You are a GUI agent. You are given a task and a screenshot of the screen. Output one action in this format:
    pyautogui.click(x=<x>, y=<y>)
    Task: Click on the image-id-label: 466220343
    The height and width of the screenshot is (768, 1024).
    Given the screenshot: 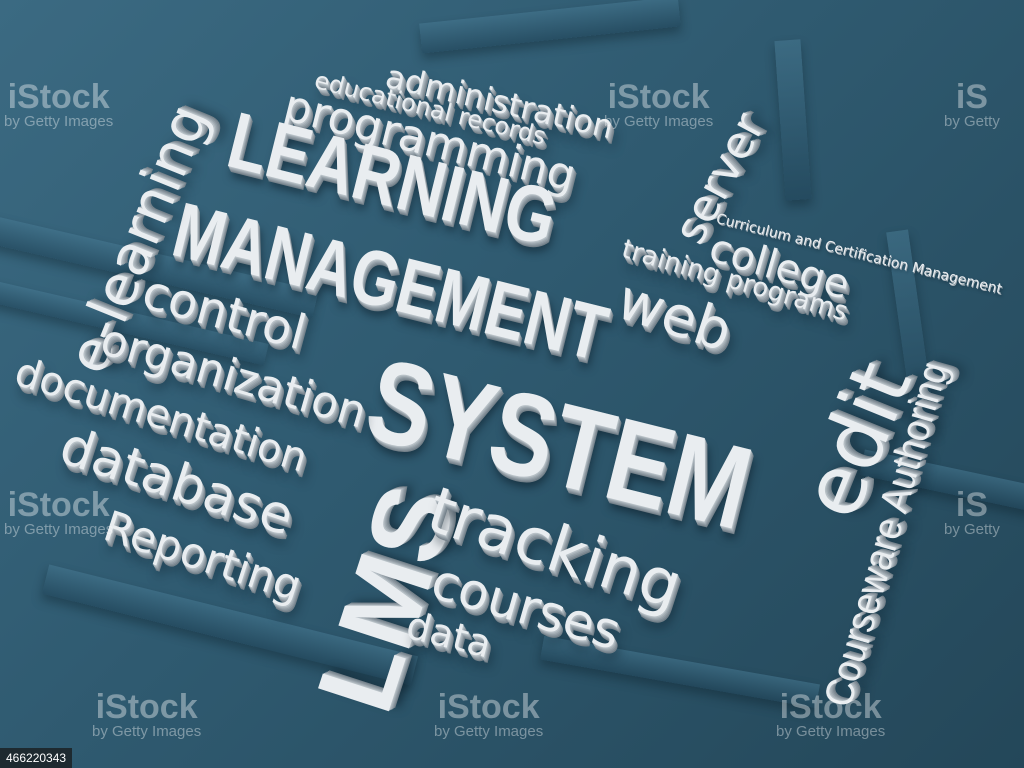 What is the action you would take?
    pyautogui.click(x=36, y=758)
    